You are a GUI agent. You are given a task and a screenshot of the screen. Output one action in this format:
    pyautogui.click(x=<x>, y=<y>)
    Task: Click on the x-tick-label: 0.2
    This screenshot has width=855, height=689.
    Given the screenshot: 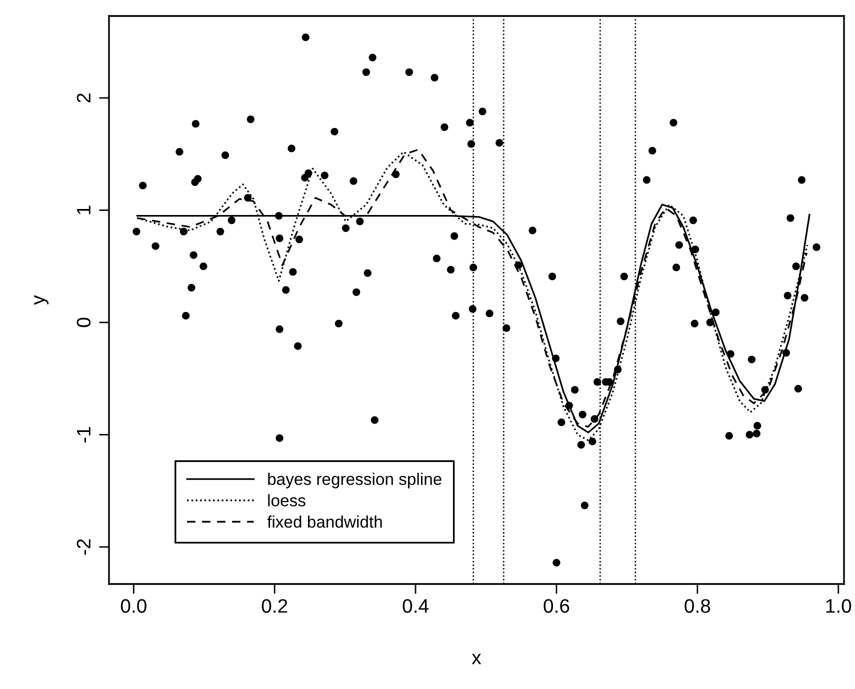 What is the action you would take?
    pyautogui.click(x=275, y=606)
    